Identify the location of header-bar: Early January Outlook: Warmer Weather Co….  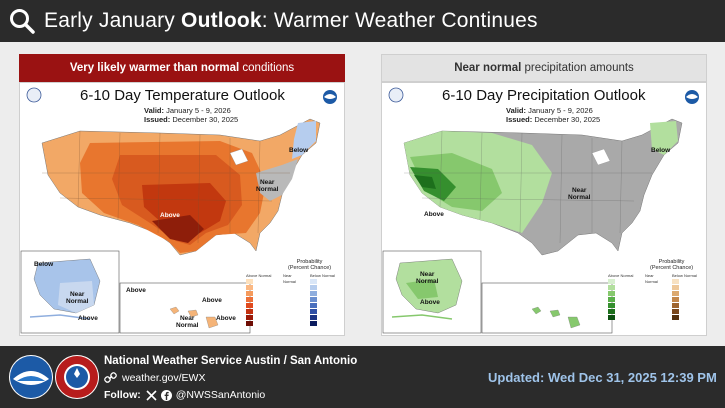
(362, 21).